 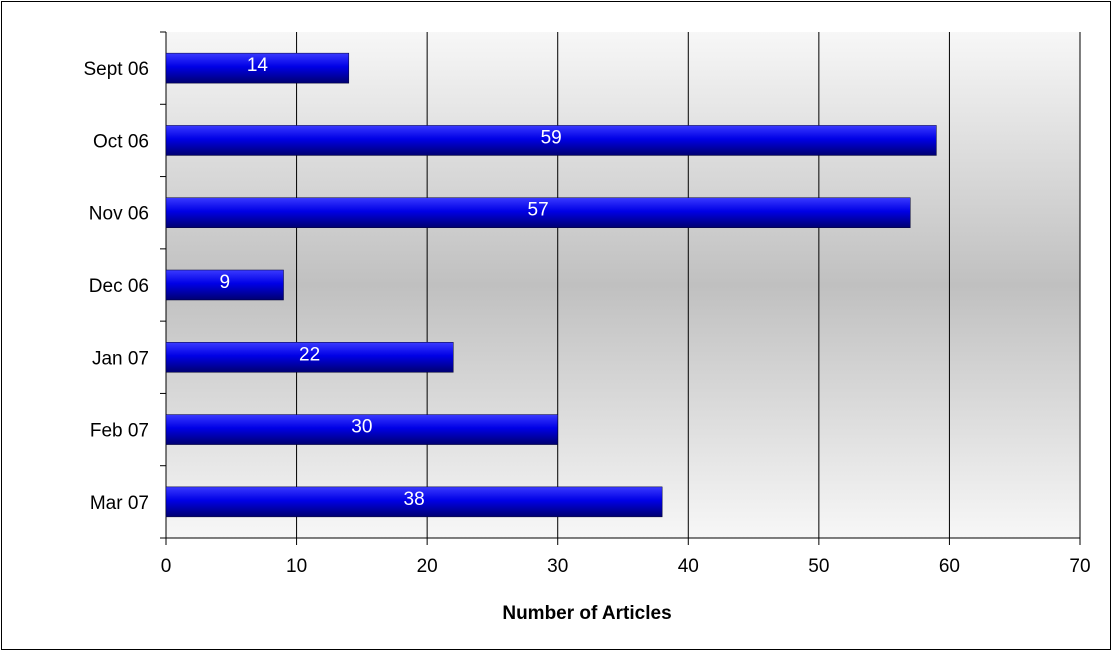 I want to click on data-label: 59, so click(x=551, y=137).